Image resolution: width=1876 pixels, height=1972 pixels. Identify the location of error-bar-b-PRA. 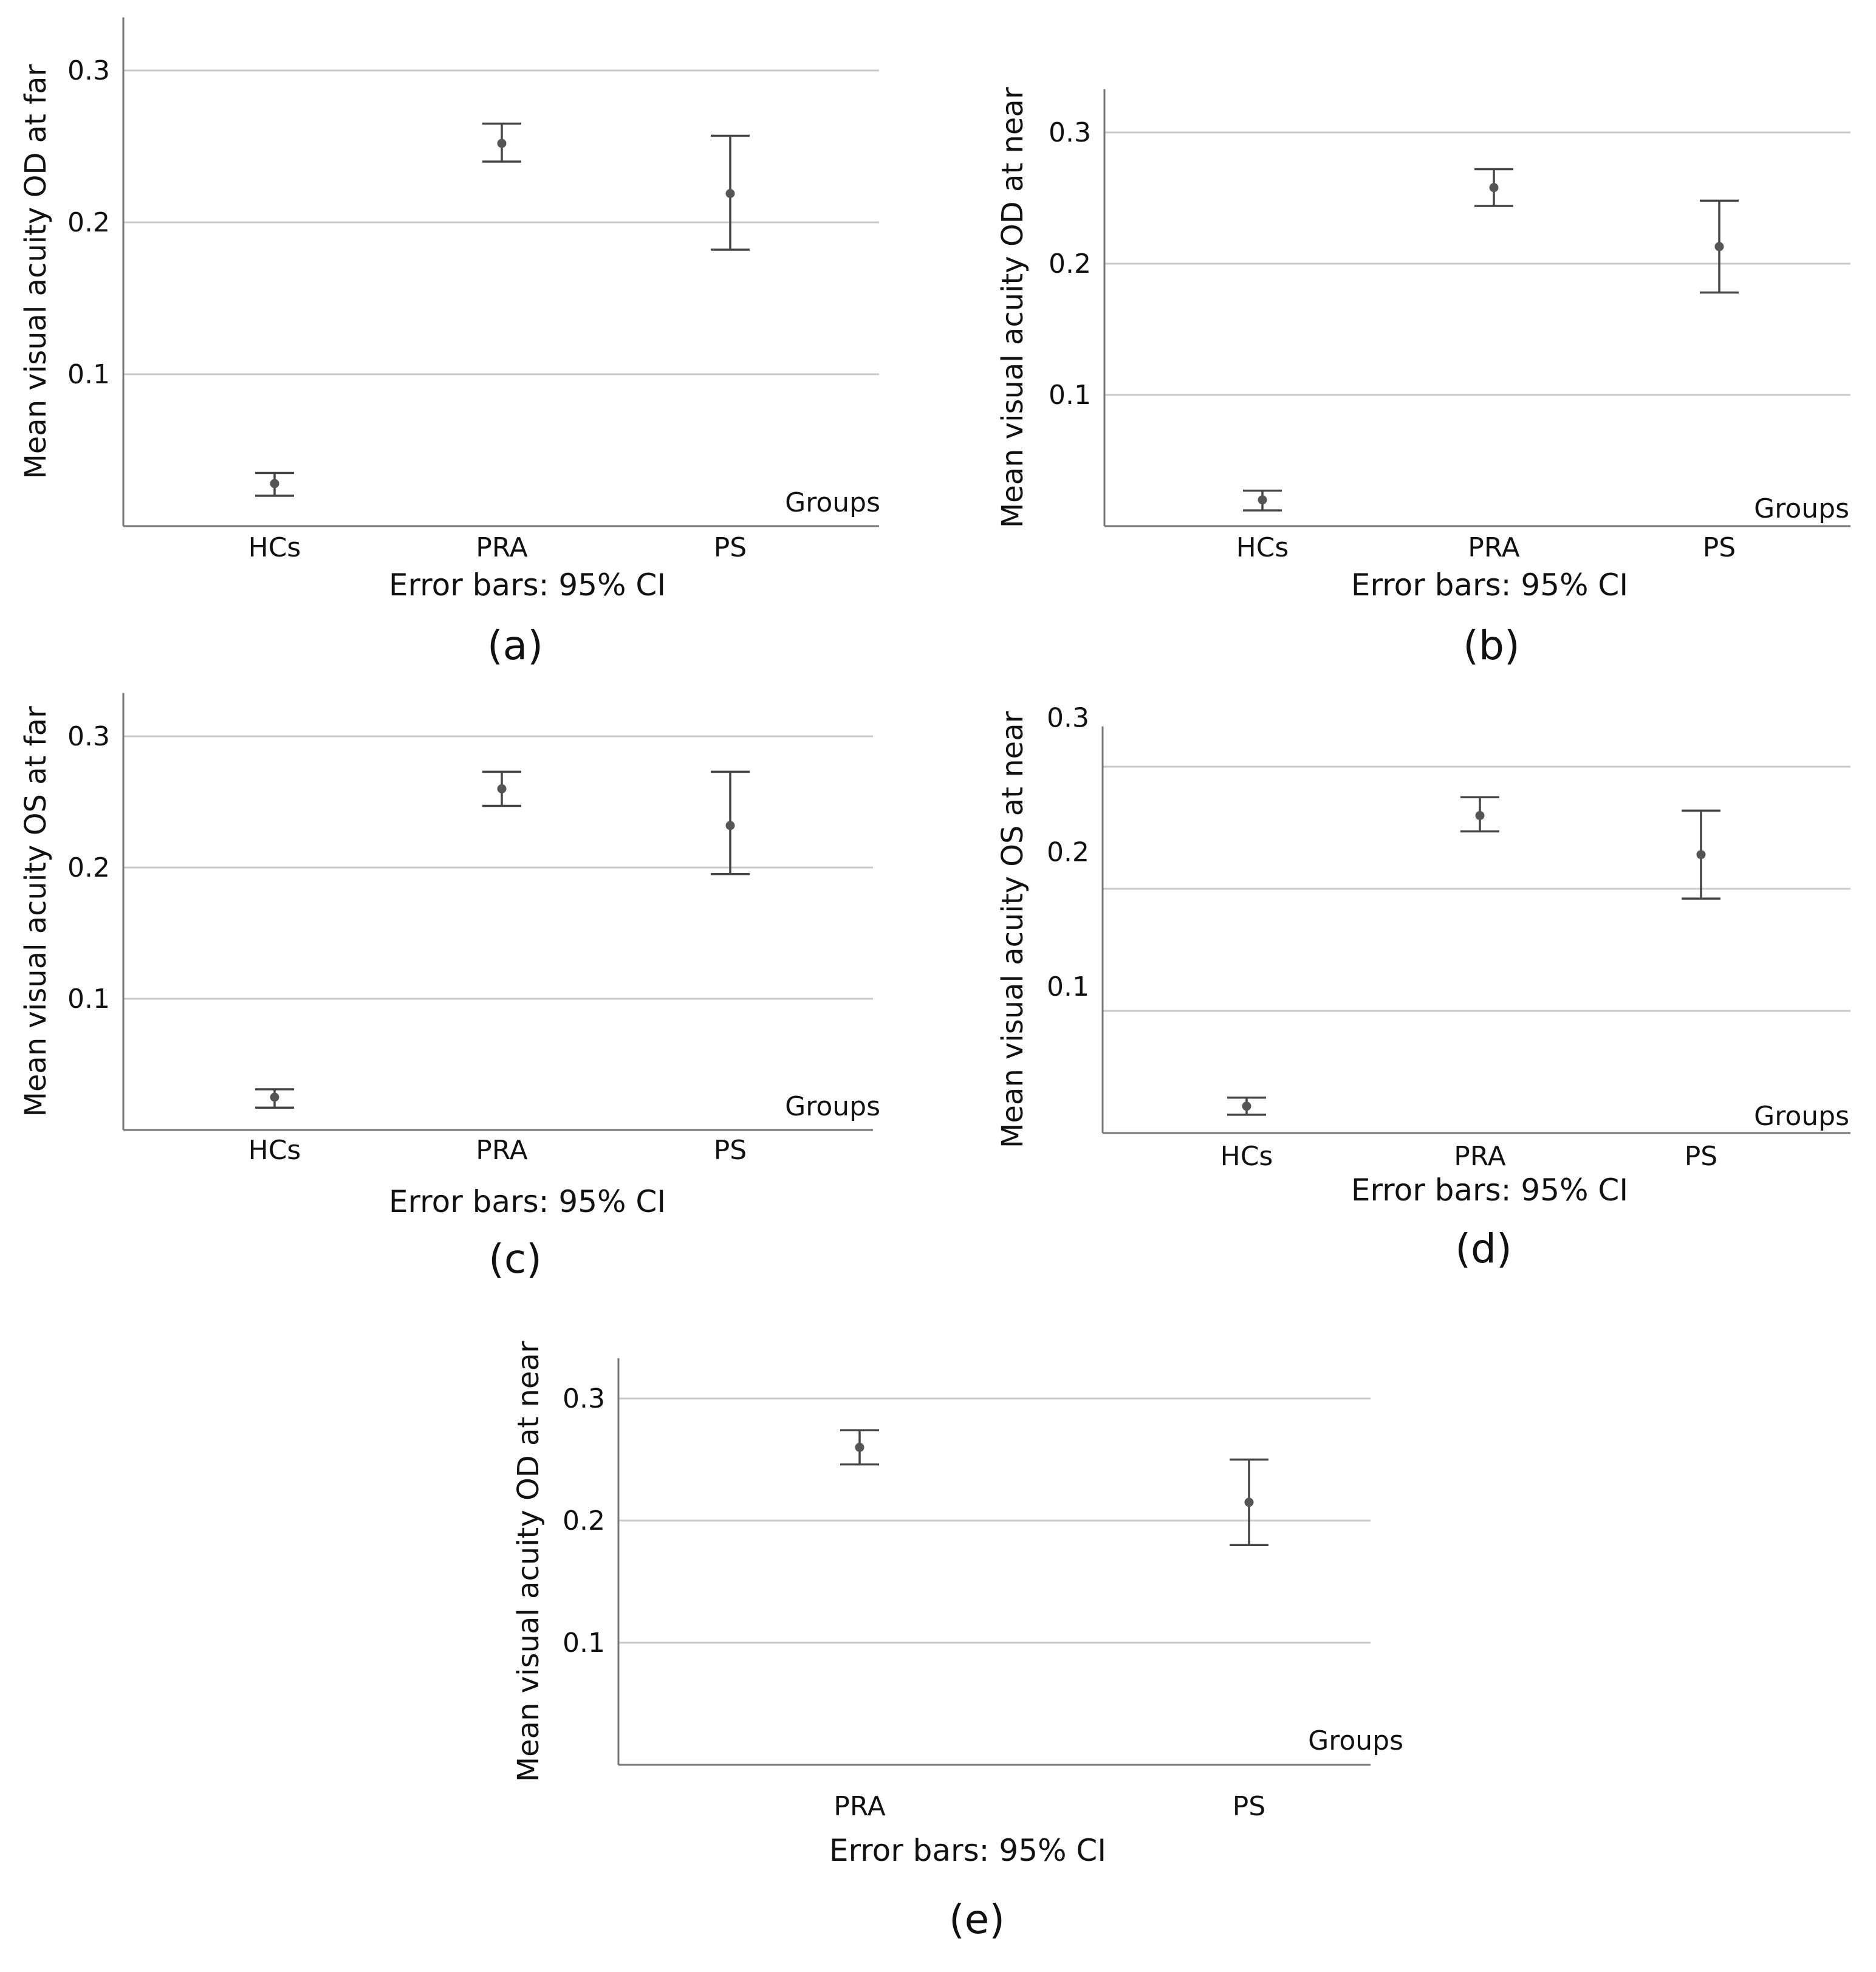
(1493, 187).